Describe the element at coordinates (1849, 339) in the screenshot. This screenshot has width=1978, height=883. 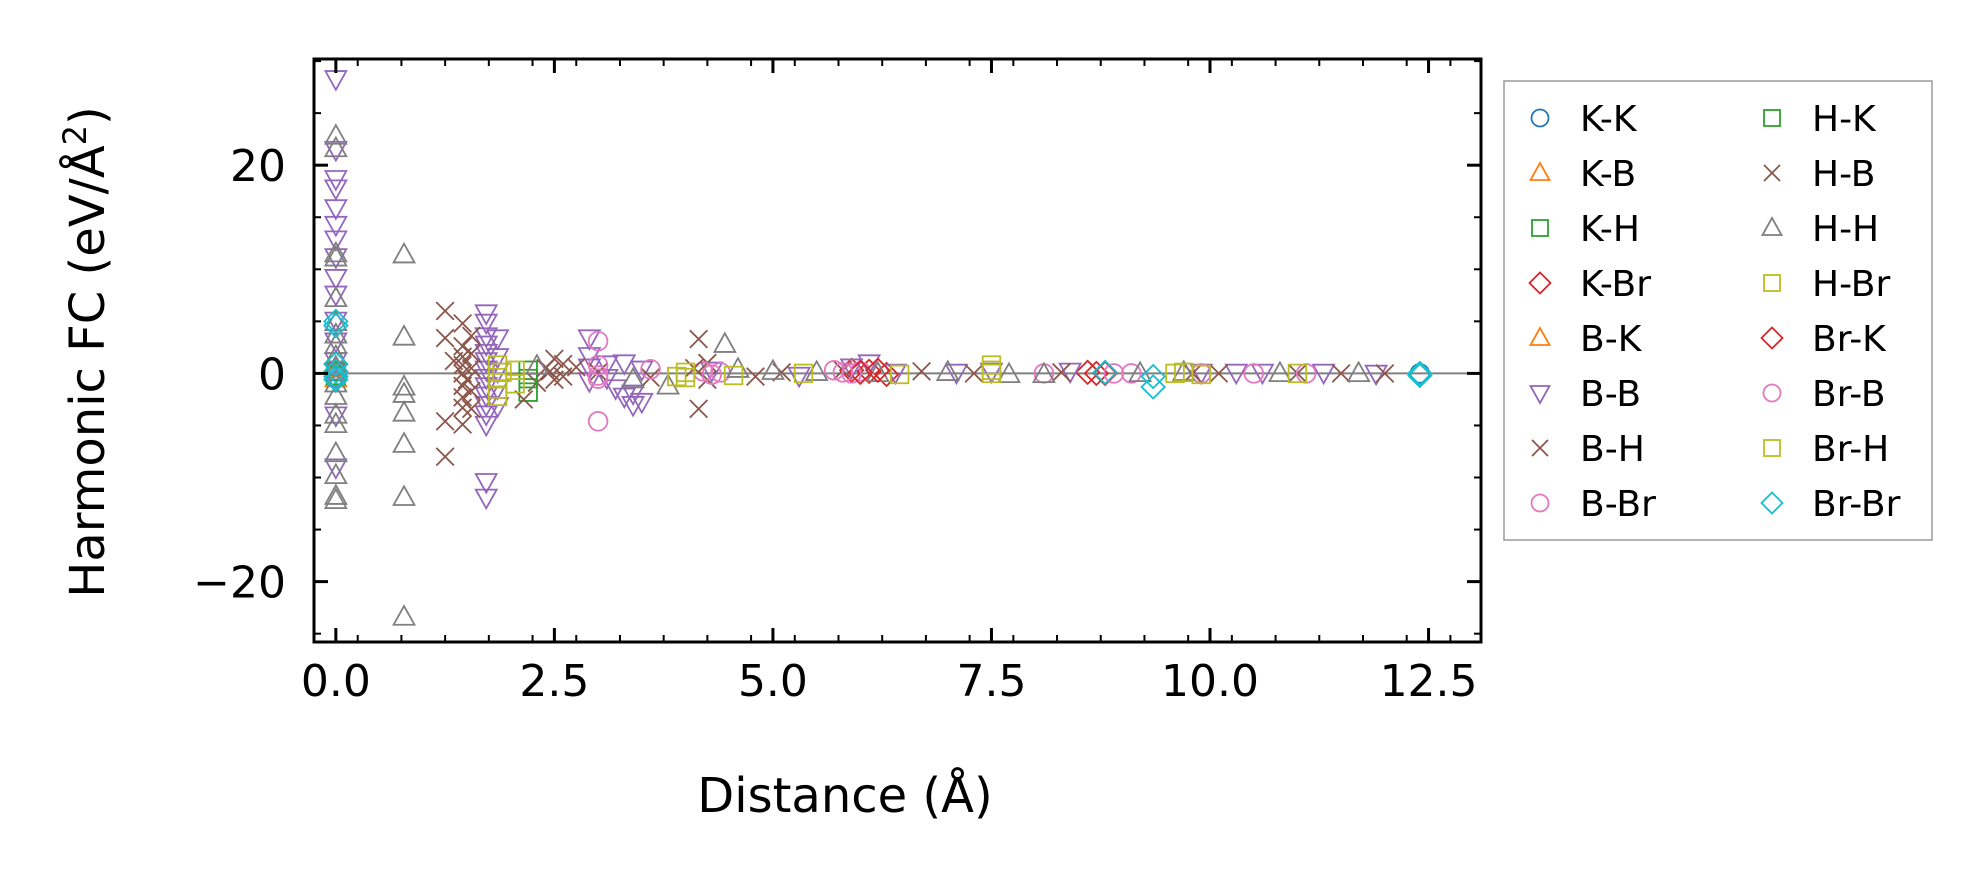
I see `legend-label: Br-K` at that location.